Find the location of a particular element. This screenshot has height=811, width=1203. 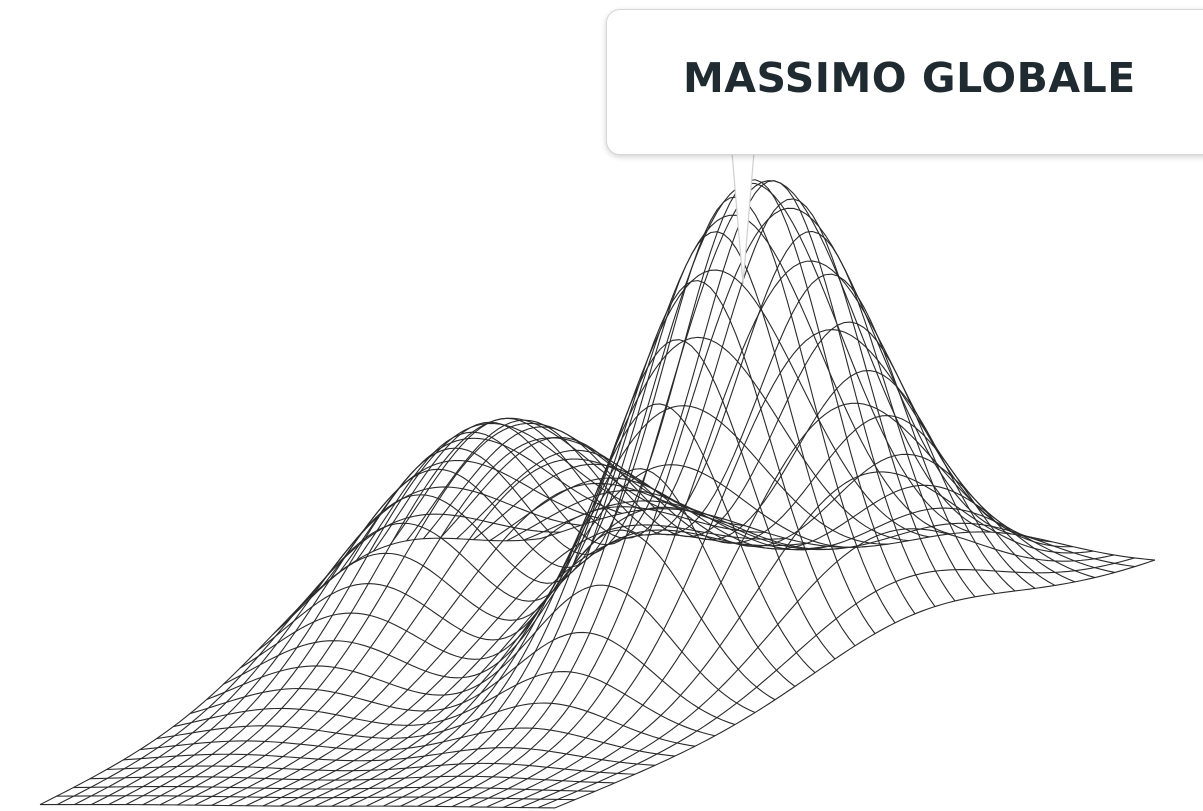

global-maximum-callout: MASSIMO GLOBALE is located at coordinates (904, 82).